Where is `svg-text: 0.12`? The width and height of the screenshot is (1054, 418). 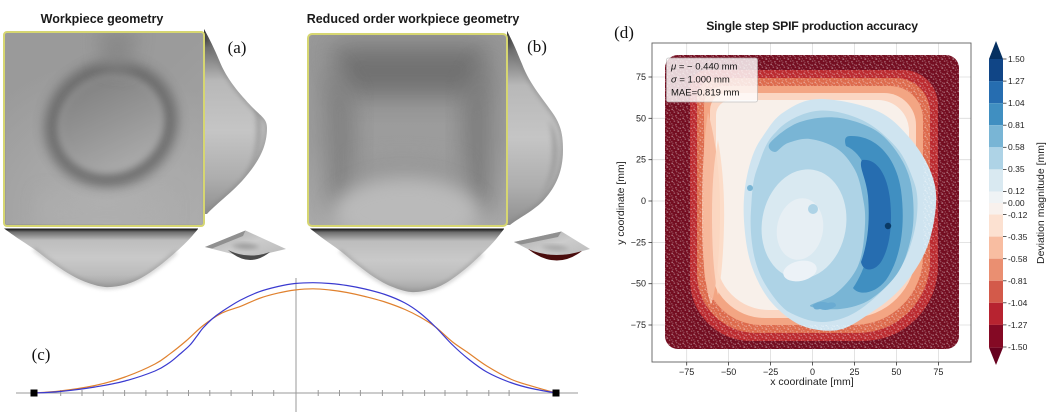 svg-text: 0.12 is located at coordinates (1016, 191).